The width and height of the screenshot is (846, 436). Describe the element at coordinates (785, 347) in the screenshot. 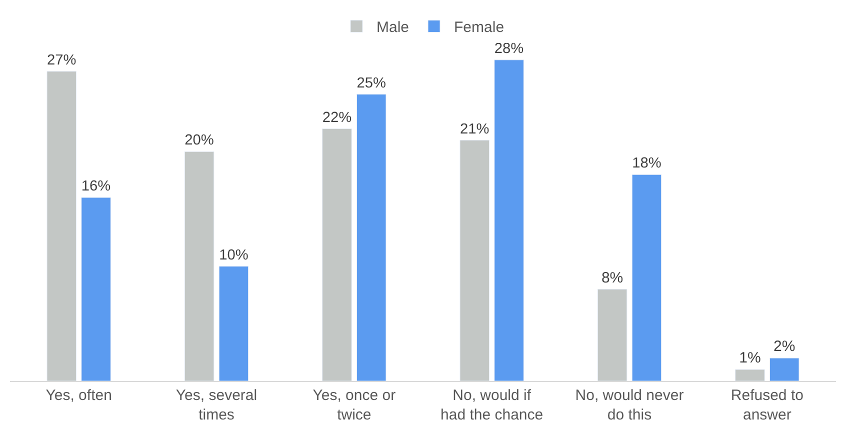

I see `data-label: 2%` at that location.